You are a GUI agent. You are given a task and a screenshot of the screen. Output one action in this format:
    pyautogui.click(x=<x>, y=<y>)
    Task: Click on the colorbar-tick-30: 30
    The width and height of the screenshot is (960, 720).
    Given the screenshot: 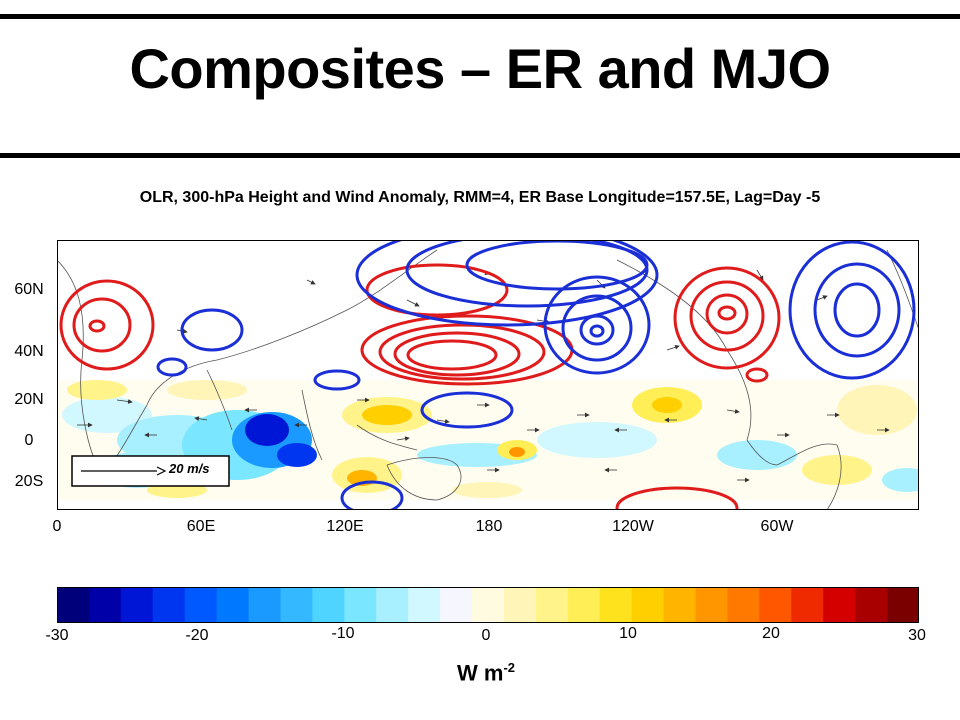 What is the action you would take?
    pyautogui.click(x=917, y=635)
    